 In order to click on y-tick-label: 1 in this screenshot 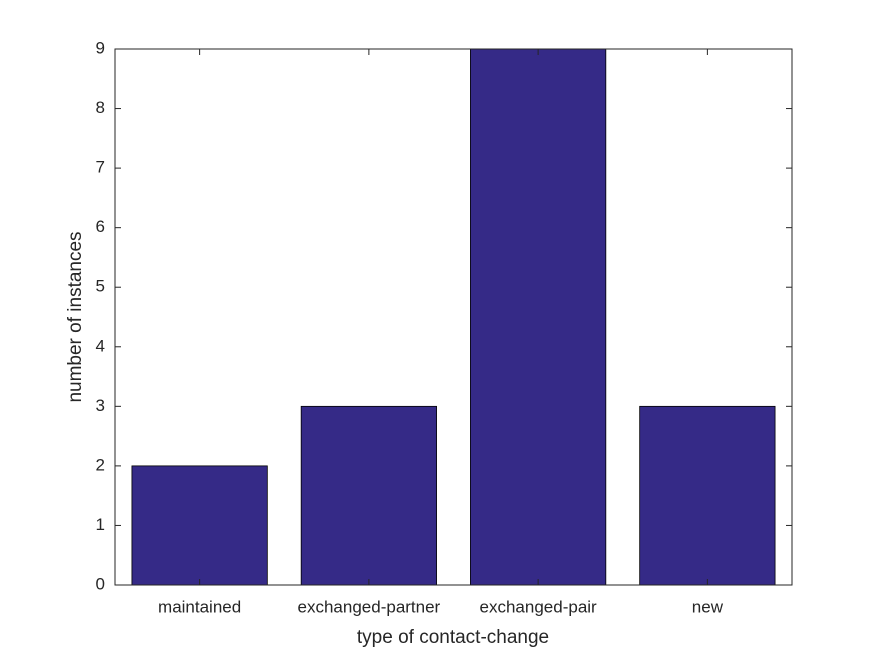, I will do `click(100, 524)`.